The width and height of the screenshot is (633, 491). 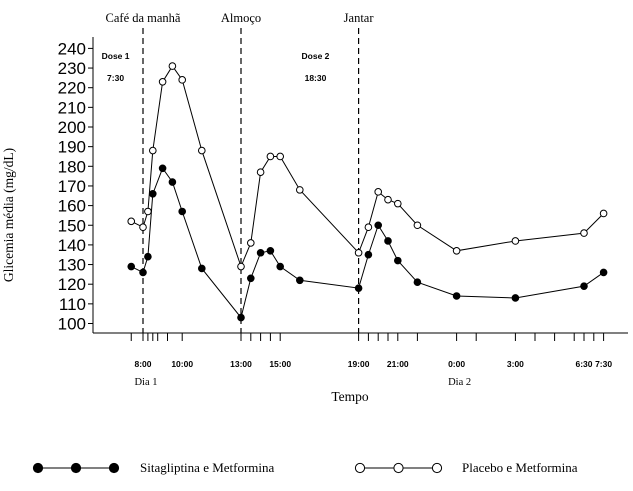 What do you see at coordinates (241, 18) in the screenshot?
I see `meal-label: Almoço` at bounding box center [241, 18].